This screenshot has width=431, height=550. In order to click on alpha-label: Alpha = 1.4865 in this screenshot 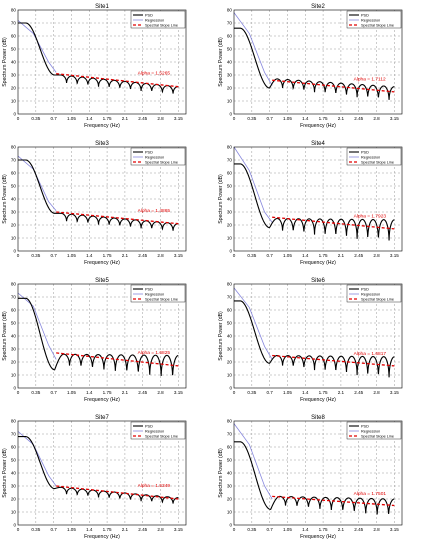, I will do `click(154, 211)`.